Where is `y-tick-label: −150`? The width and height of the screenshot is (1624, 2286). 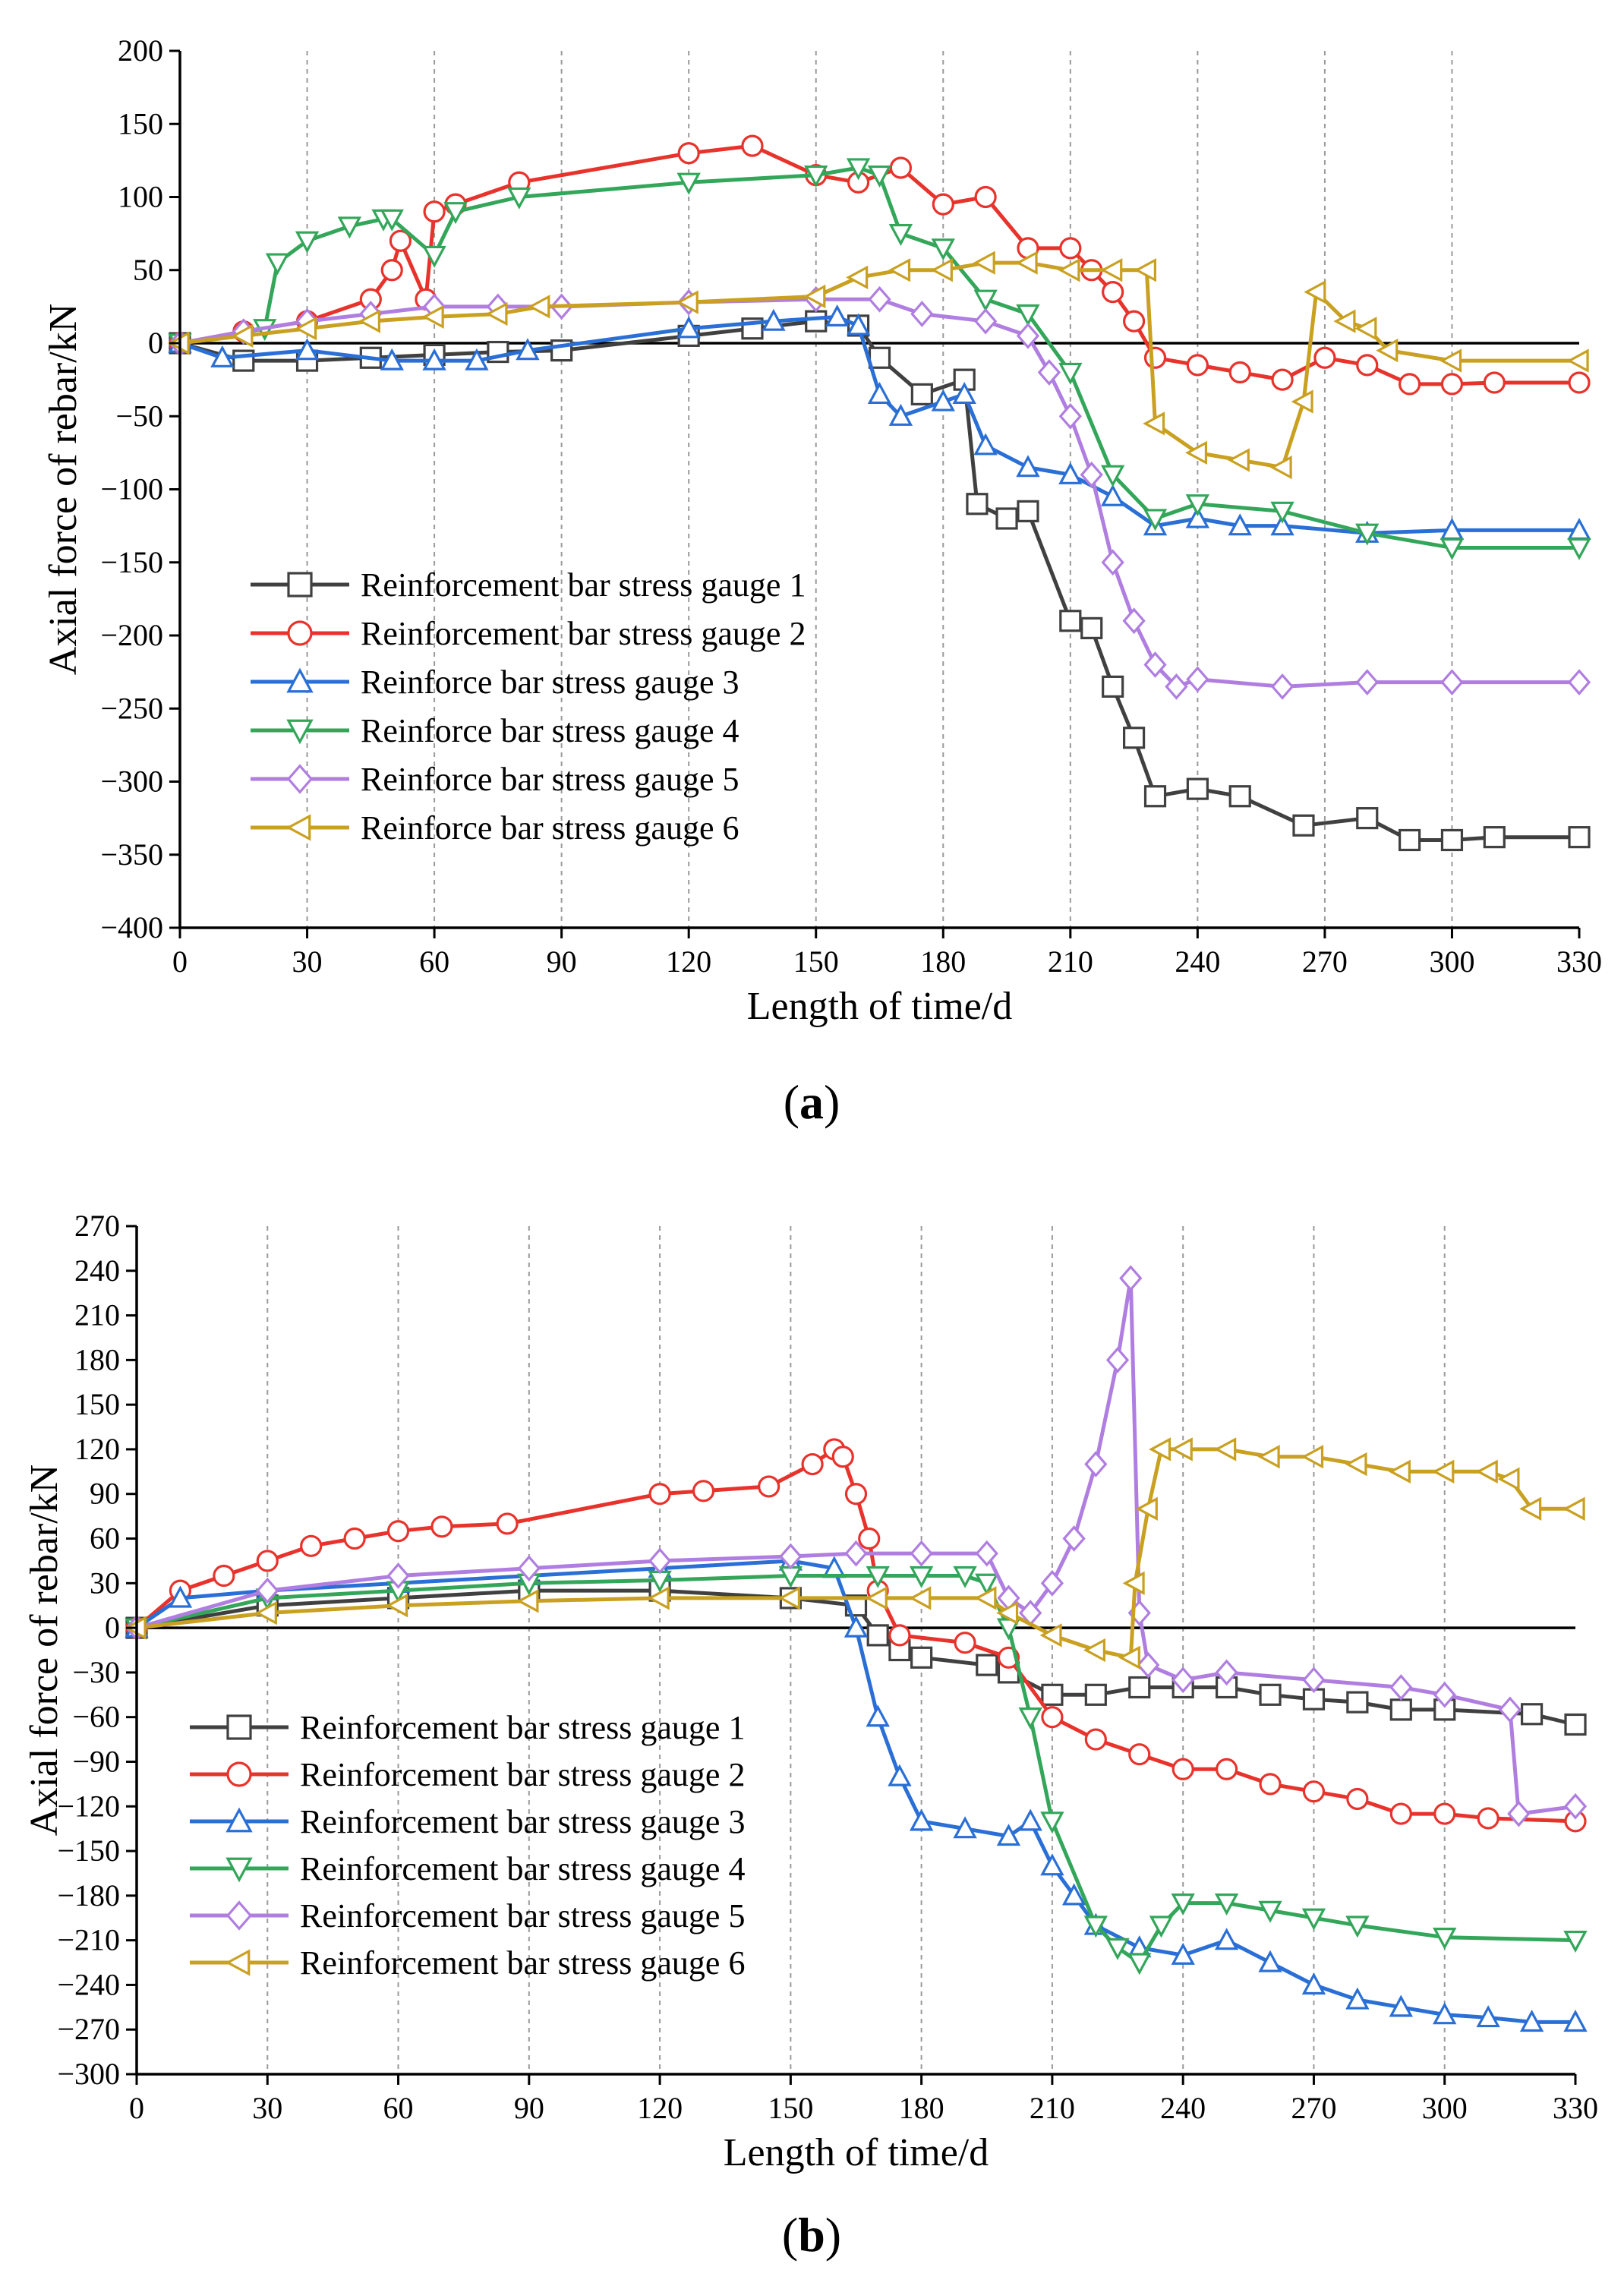 y-tick-label: −150 is located at coordinates (89, 1851).